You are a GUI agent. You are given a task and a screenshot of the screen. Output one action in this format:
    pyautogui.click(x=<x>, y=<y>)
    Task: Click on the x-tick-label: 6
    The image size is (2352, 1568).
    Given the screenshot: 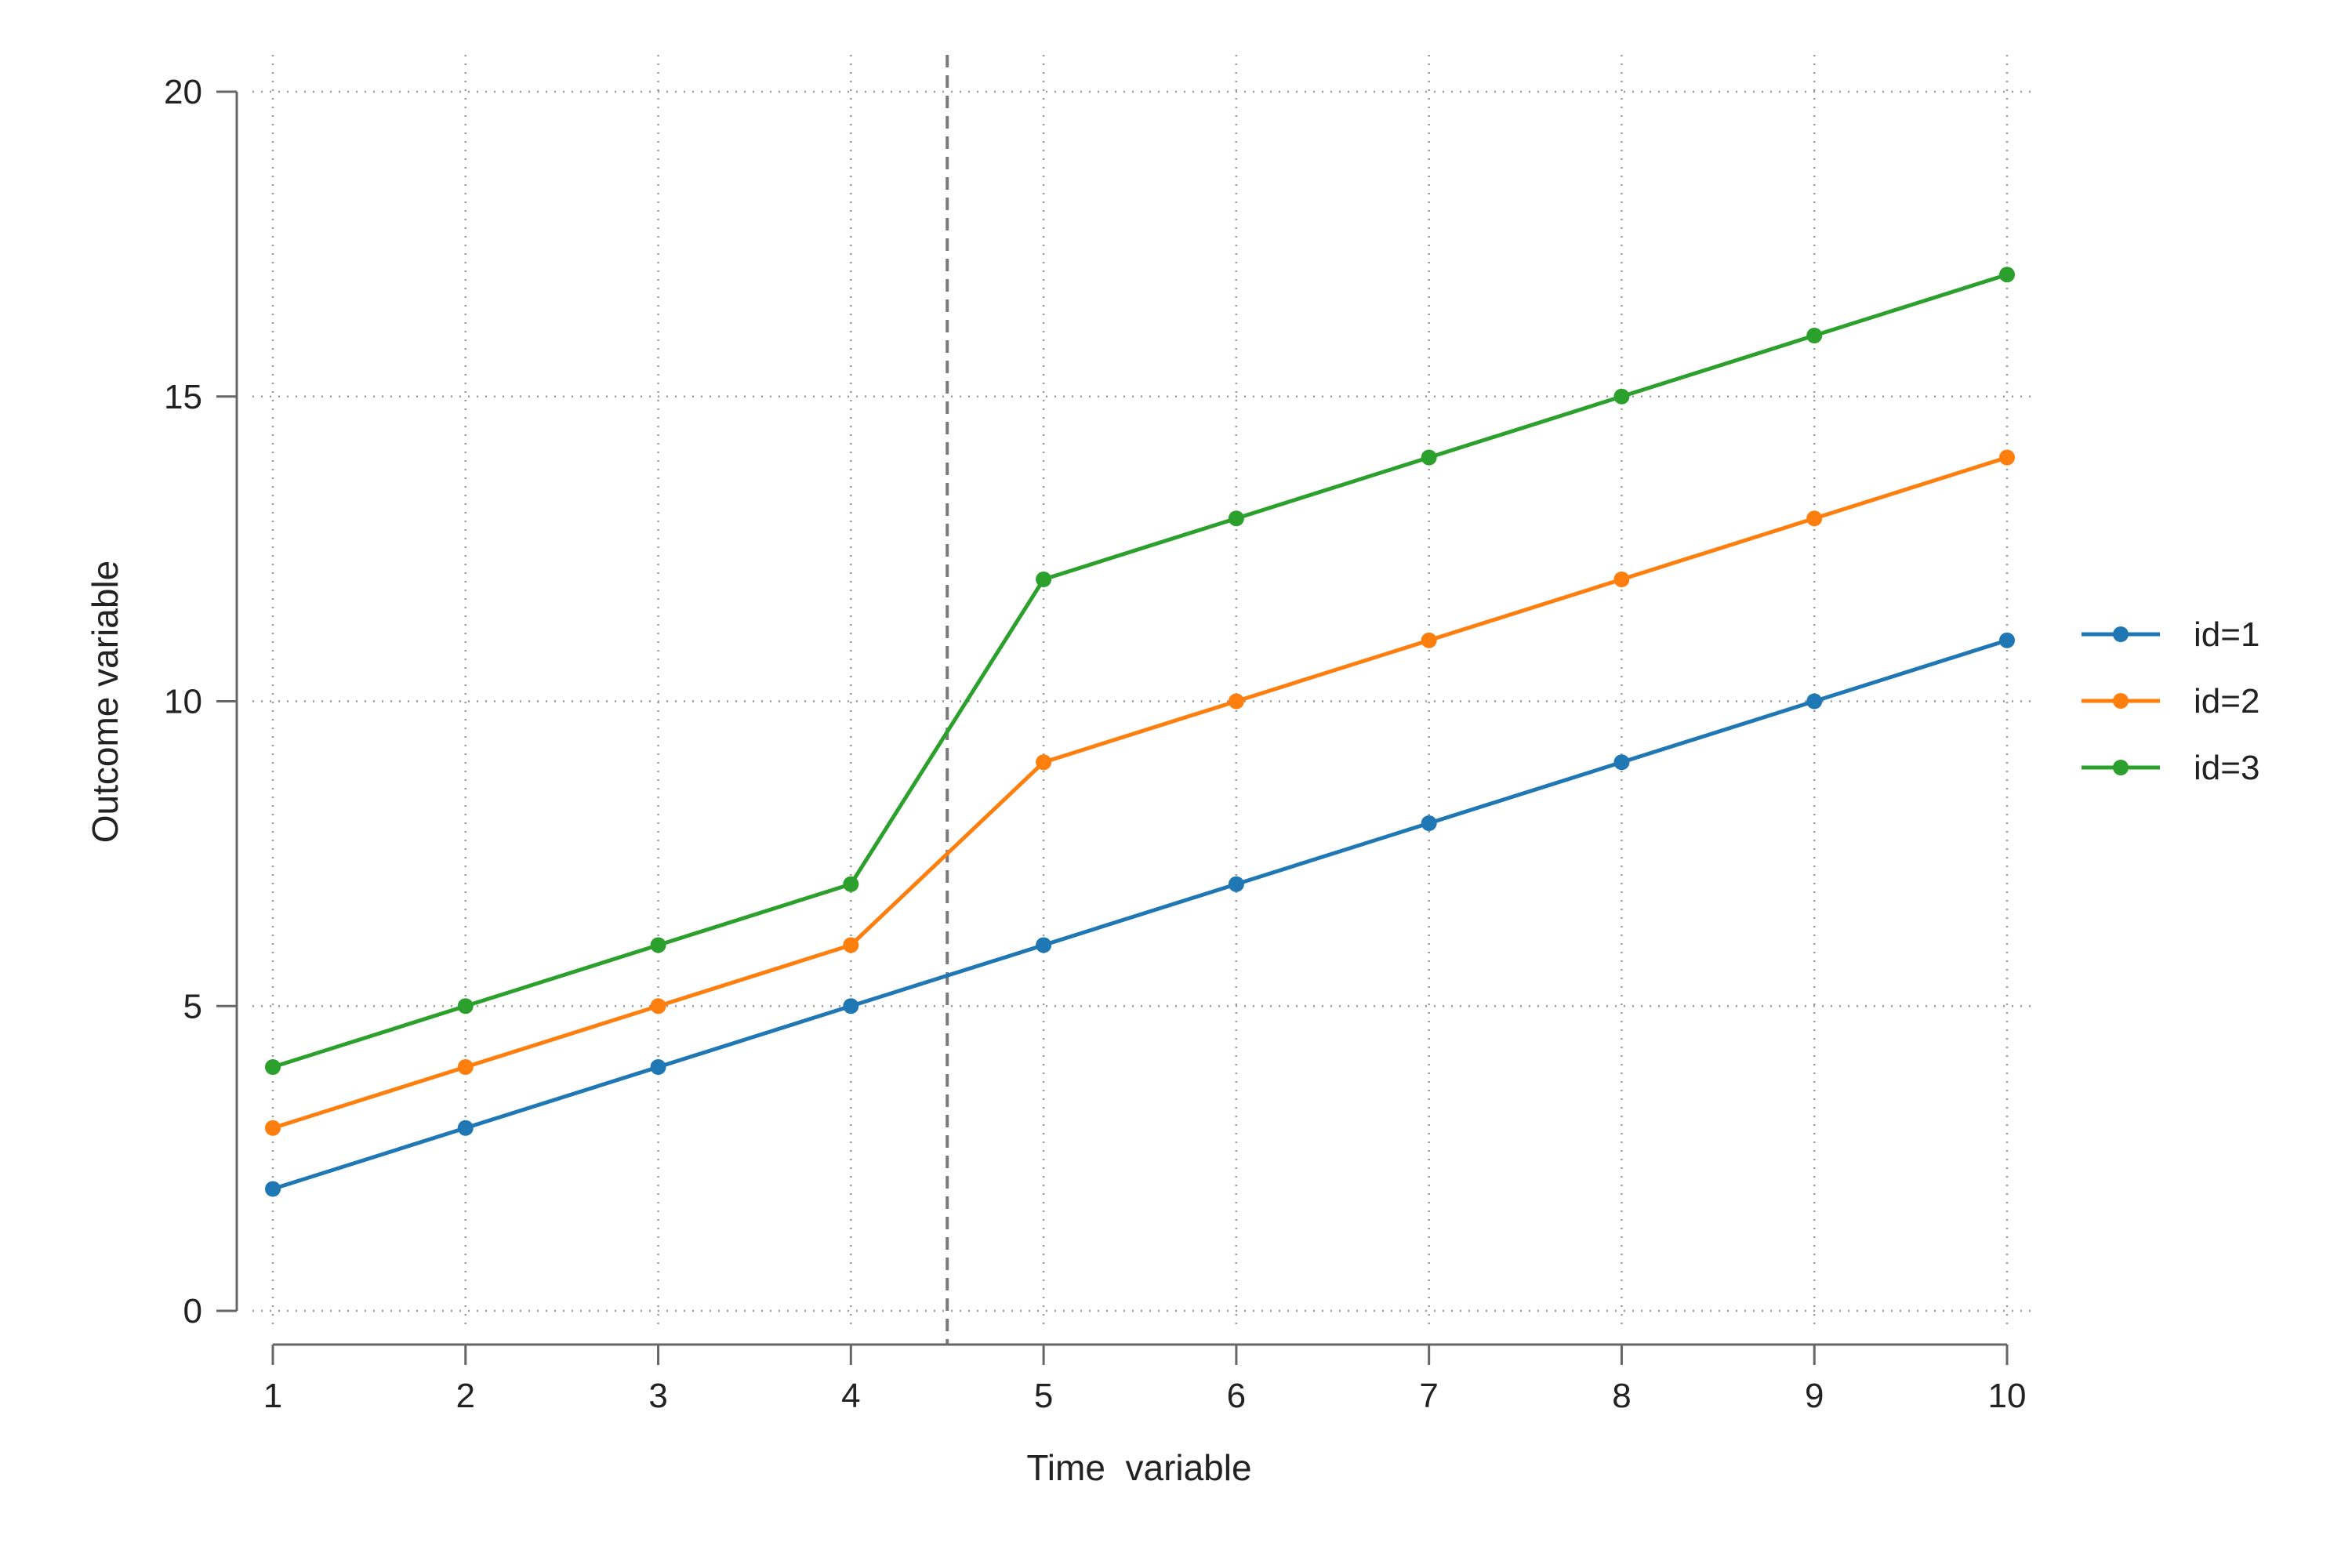 What is the action you would take?
    pyautogui.click(x=1236, y=1396)
    